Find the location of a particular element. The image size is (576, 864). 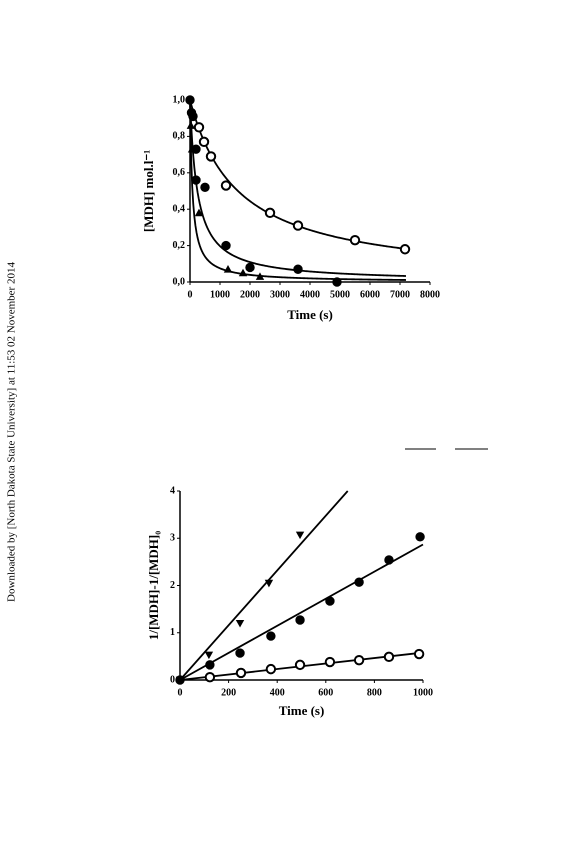

y-tick-label: 2 is located at coordinates (172, 585).